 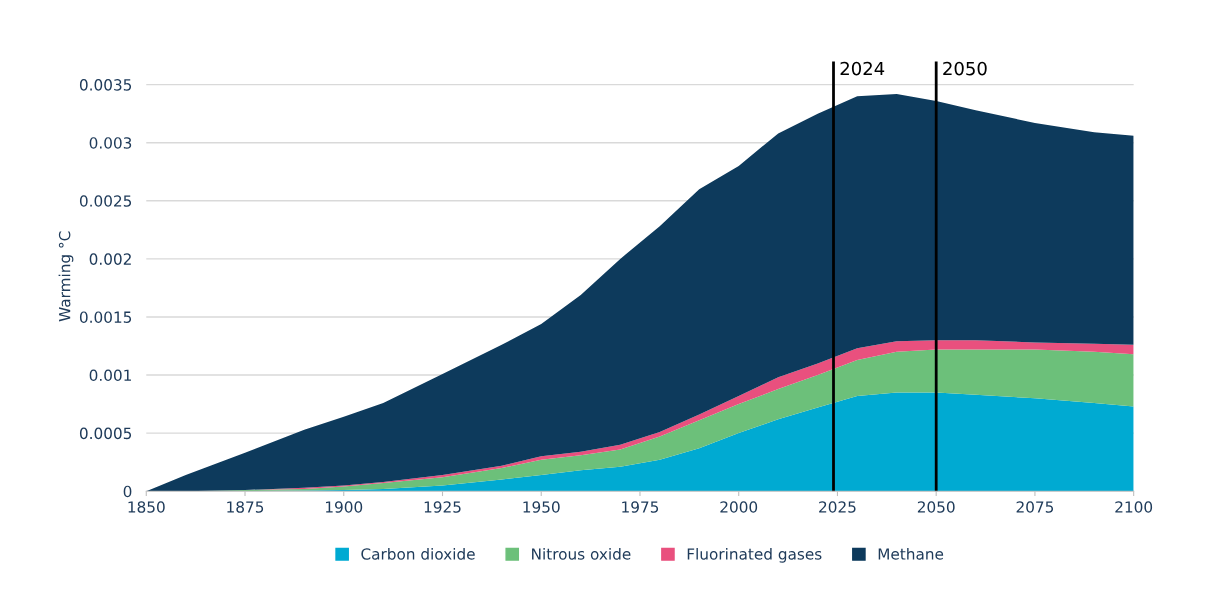 What do you see at coordinates (105, 201) in the screenshot?
I see `y-tick-label: 0.0025` at bounding box center [105, 201].